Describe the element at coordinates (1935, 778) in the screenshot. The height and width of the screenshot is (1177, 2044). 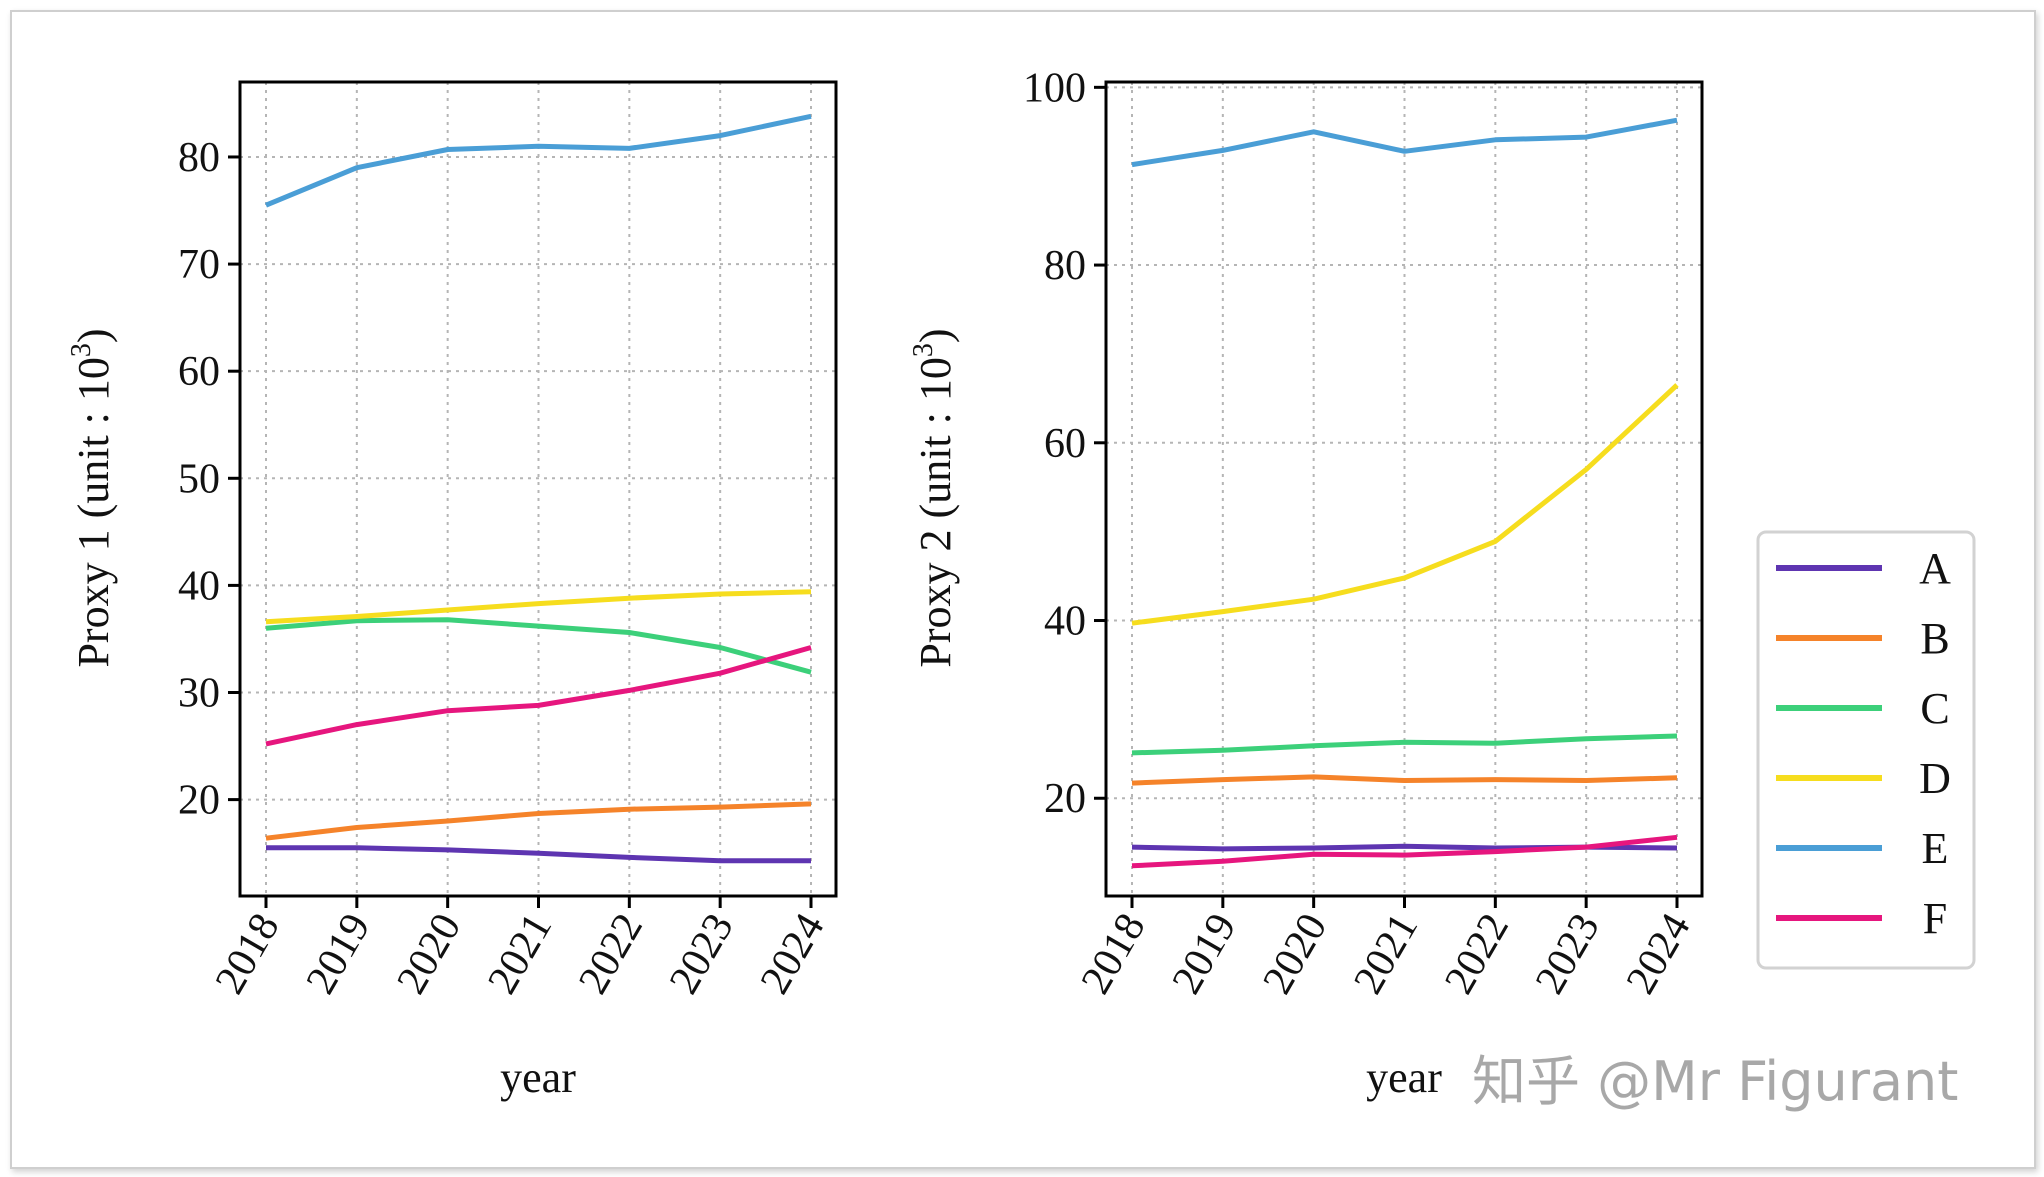
I see `legend-label-D: D` at that location.